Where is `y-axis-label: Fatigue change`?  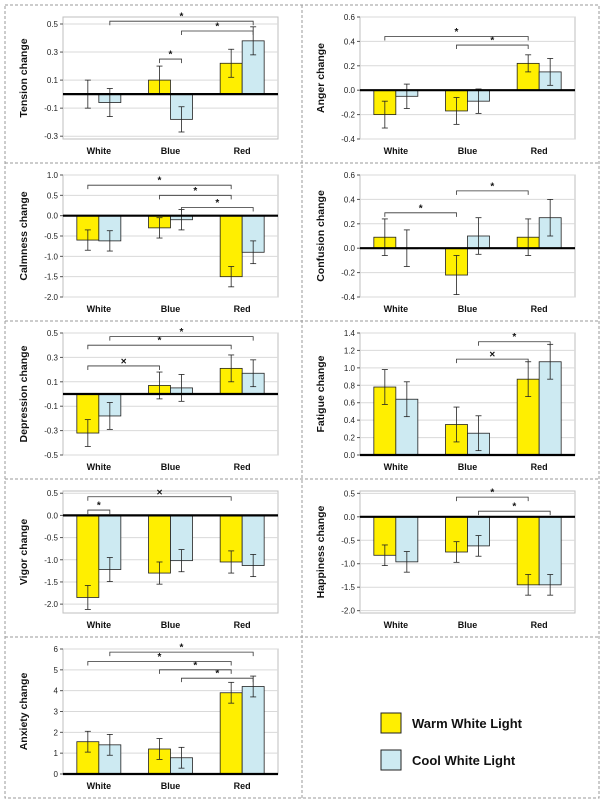 y-axis-label: Fatigue change is located at coordinates (321, 393).